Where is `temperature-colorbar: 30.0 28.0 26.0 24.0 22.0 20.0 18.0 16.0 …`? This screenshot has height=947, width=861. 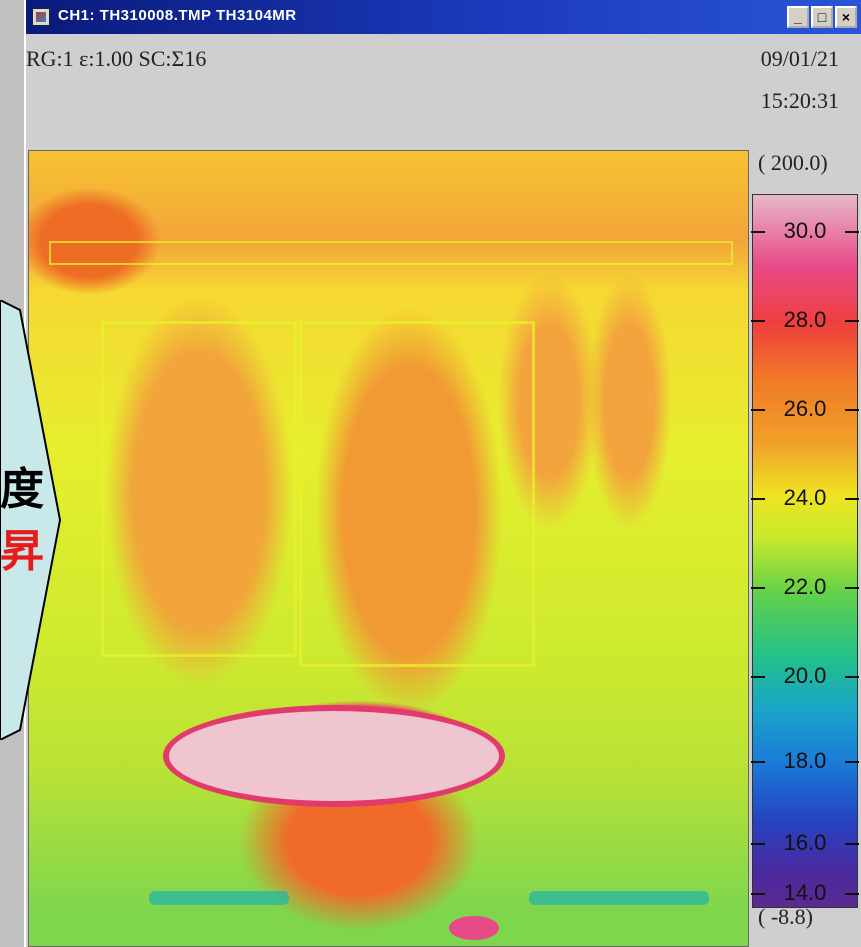
temperature-colorbar: 30.0 28.0 26.0 24.0 22.0 20.0 18.0 16.0 … is located at coordinates (805, 551).